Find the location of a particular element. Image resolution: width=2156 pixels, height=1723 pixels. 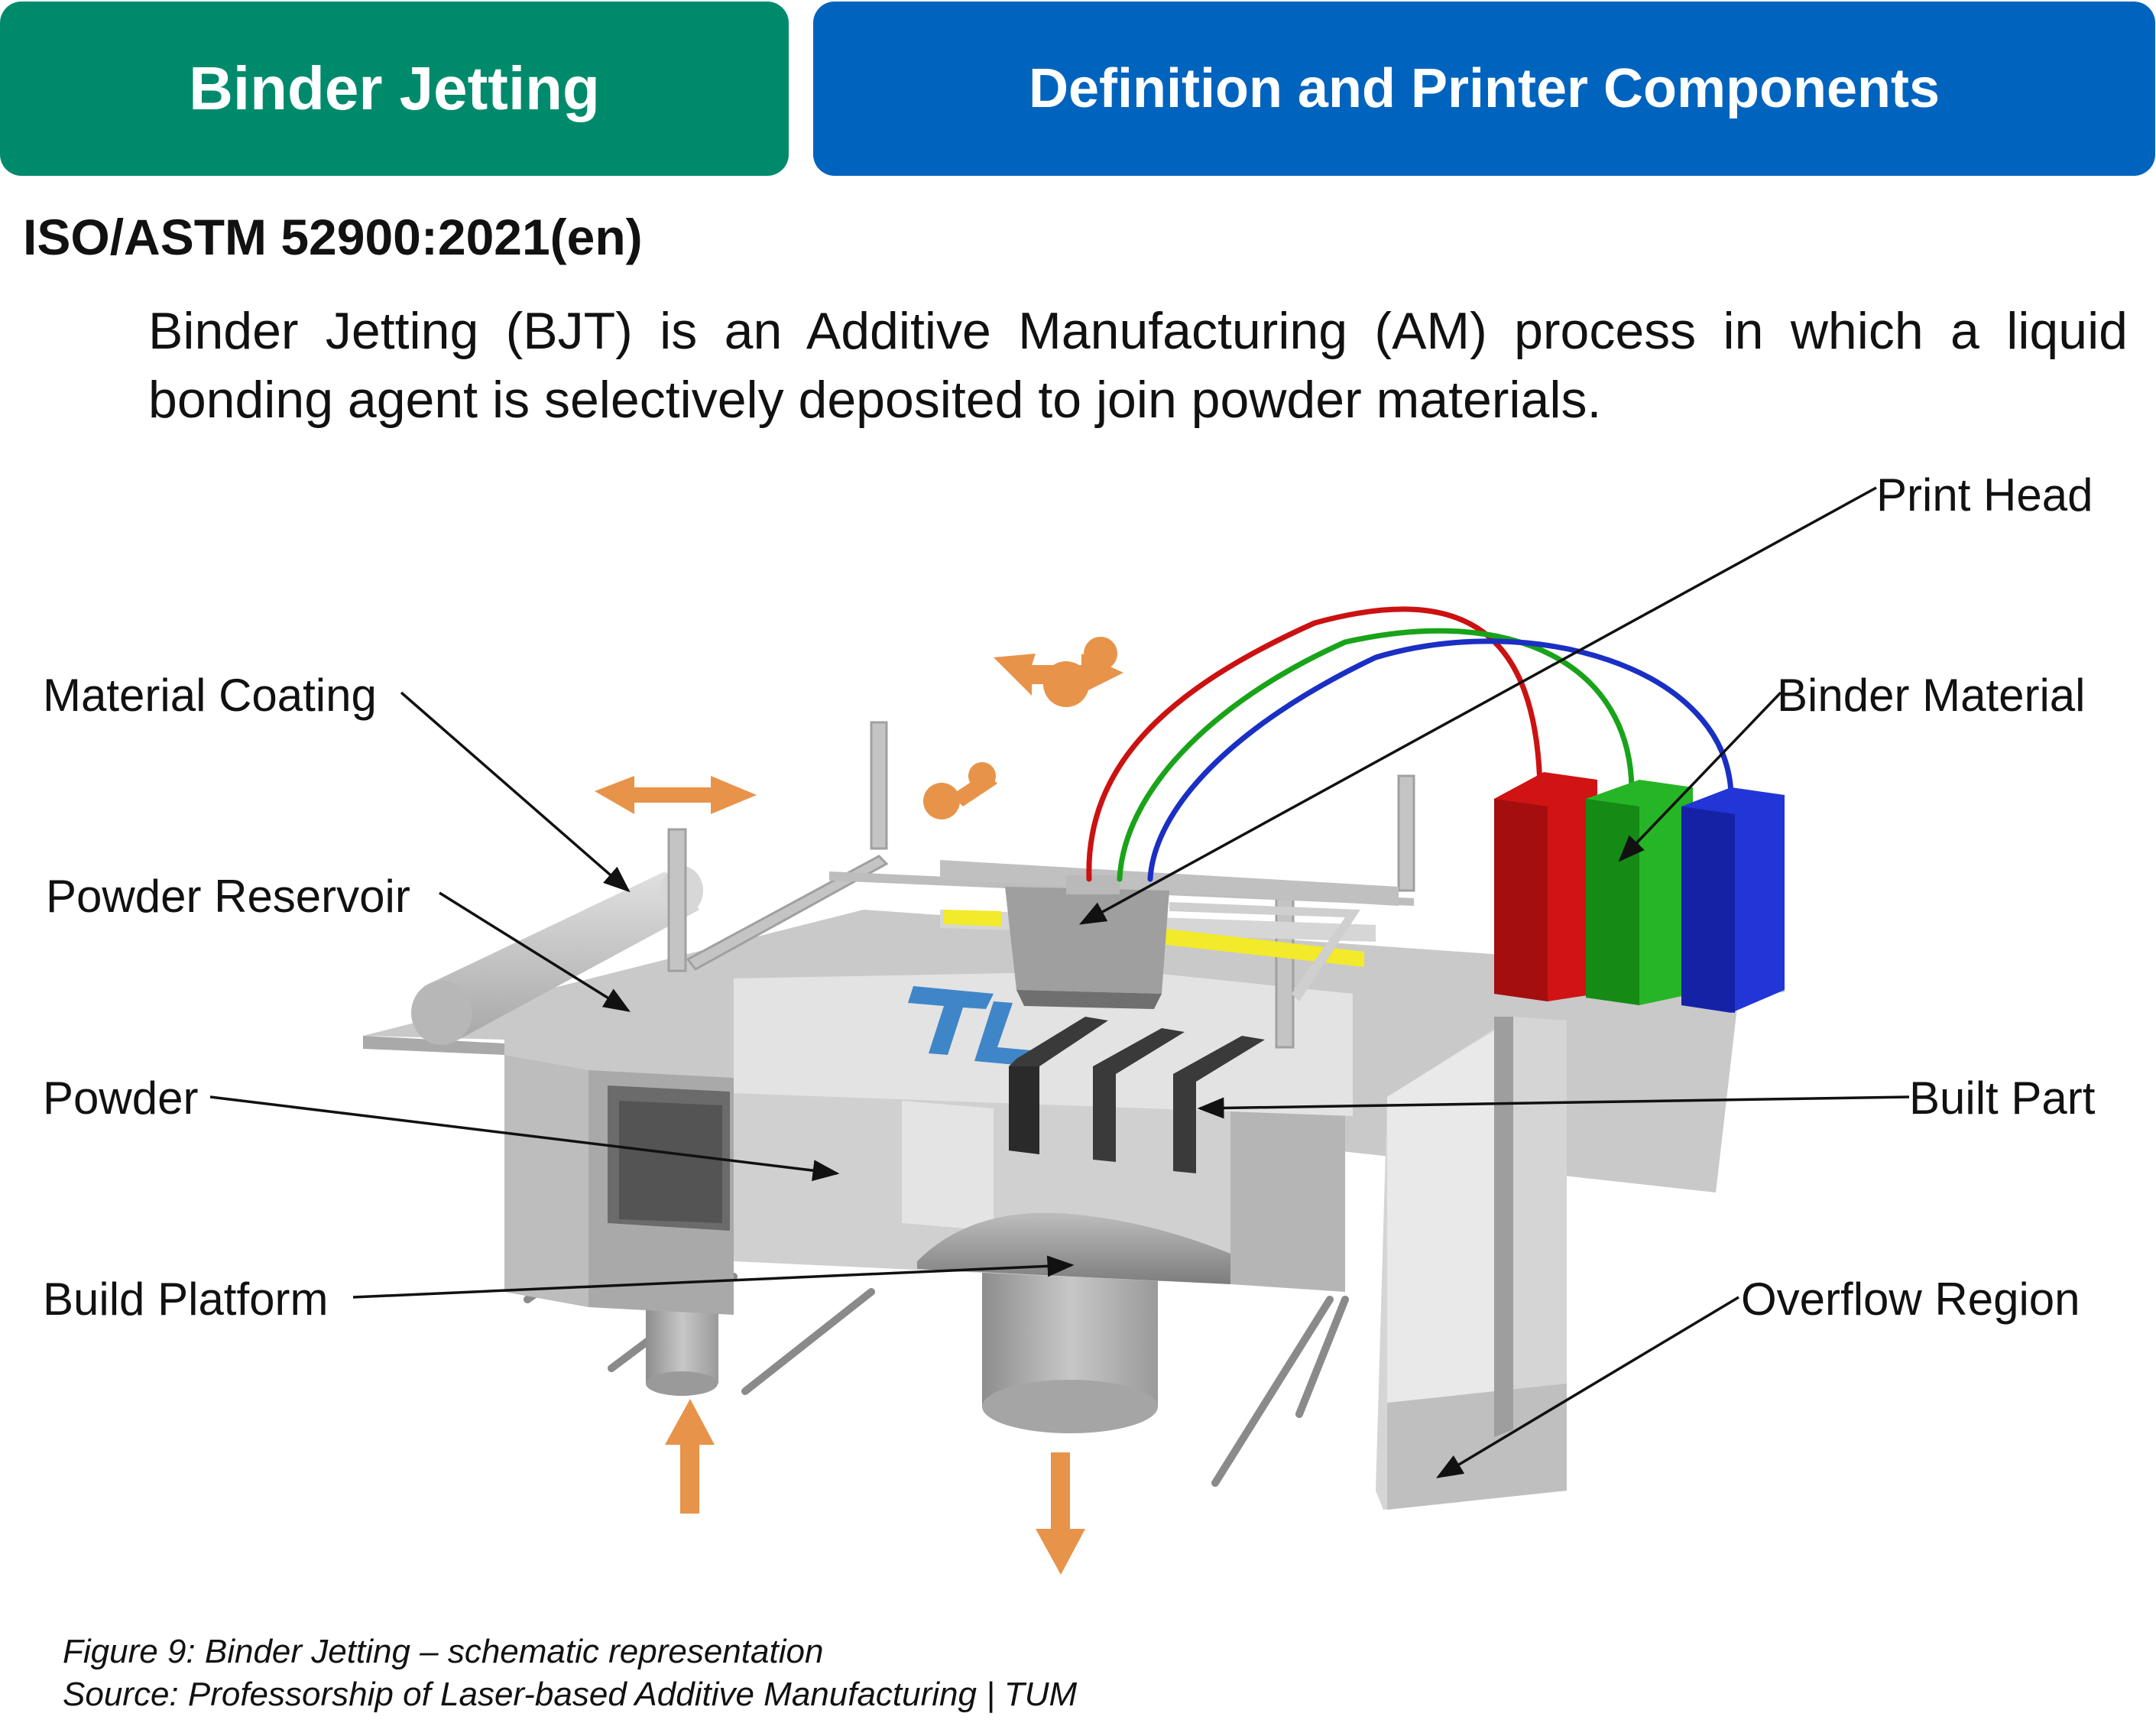

label-print-head: Print Head is located at coordinates (1985, 495).